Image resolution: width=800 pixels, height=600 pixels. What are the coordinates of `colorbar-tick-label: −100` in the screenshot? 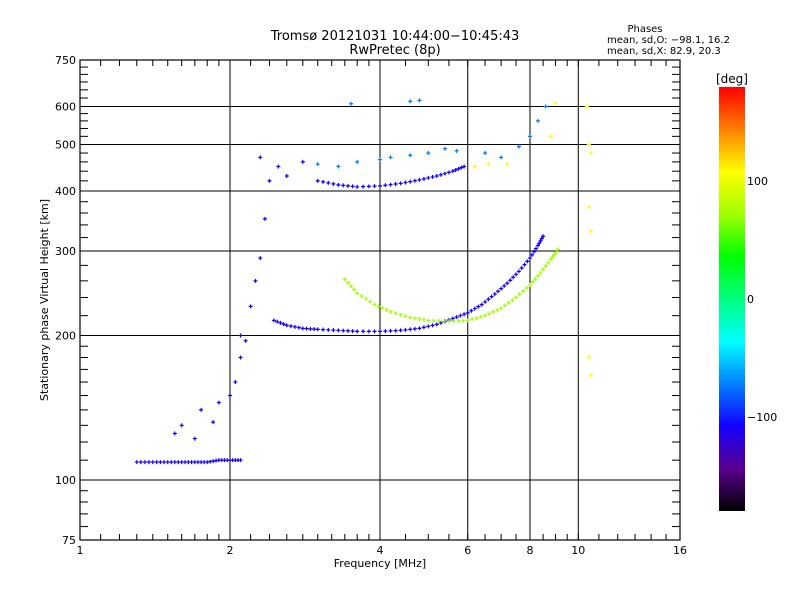 It's located at (762, 417).